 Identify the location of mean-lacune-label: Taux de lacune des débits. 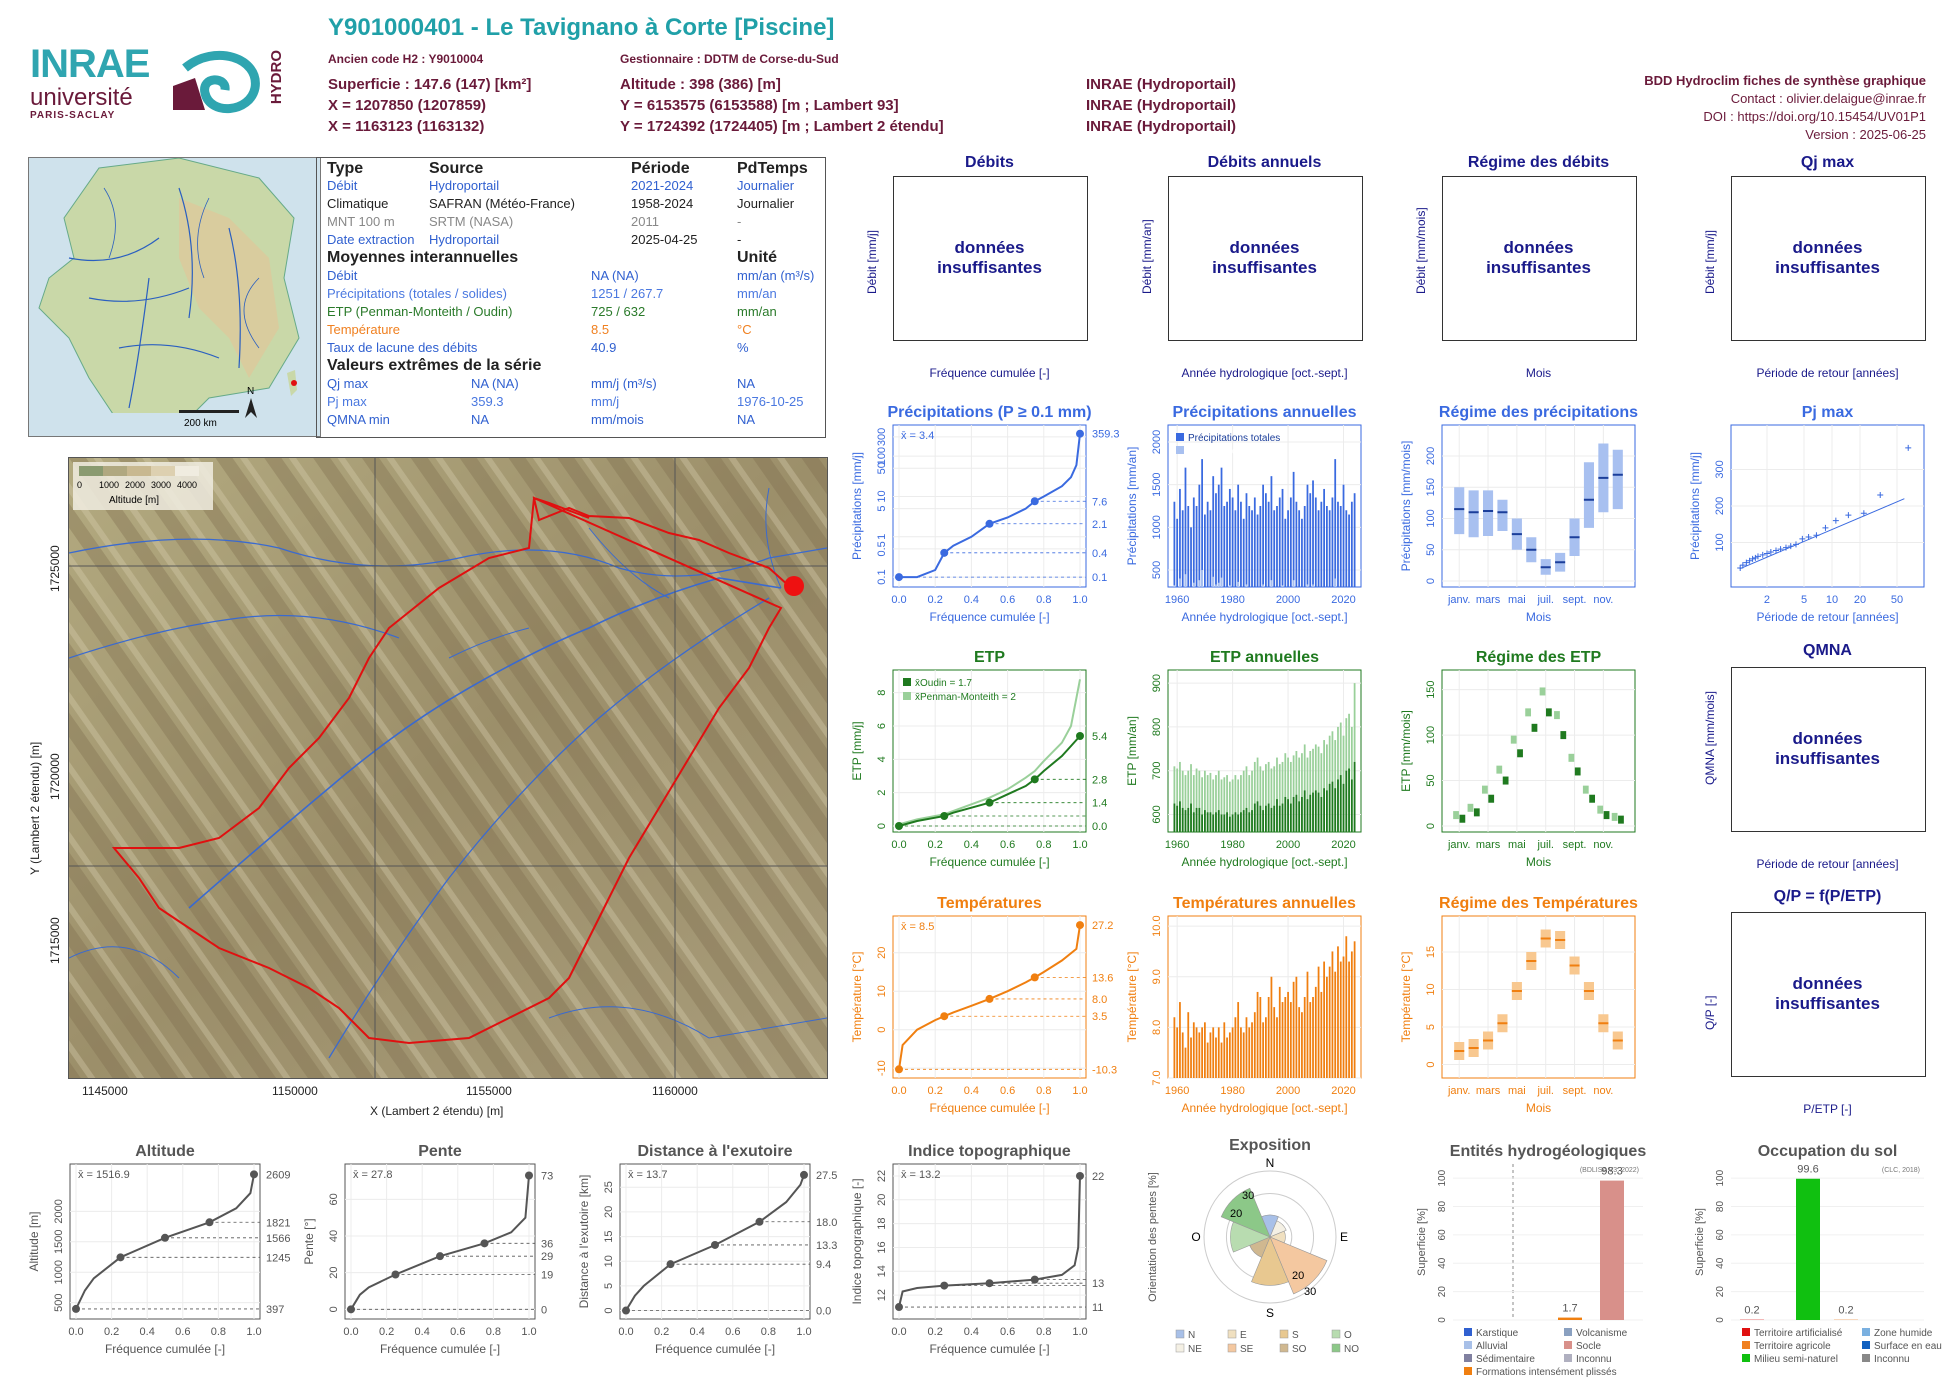
(402, 347).